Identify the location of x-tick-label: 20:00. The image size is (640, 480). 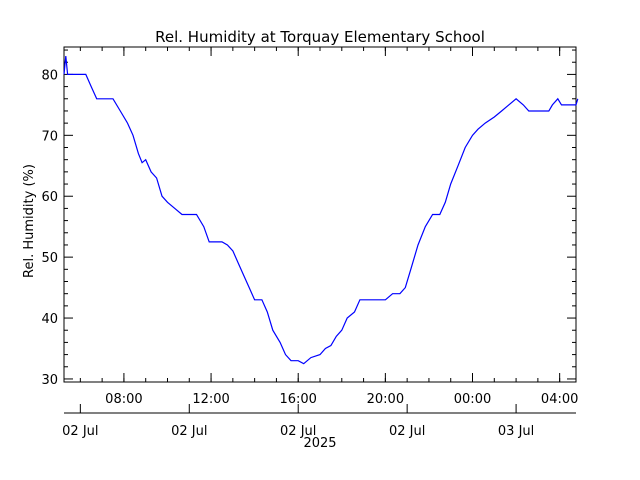
(385, 399).